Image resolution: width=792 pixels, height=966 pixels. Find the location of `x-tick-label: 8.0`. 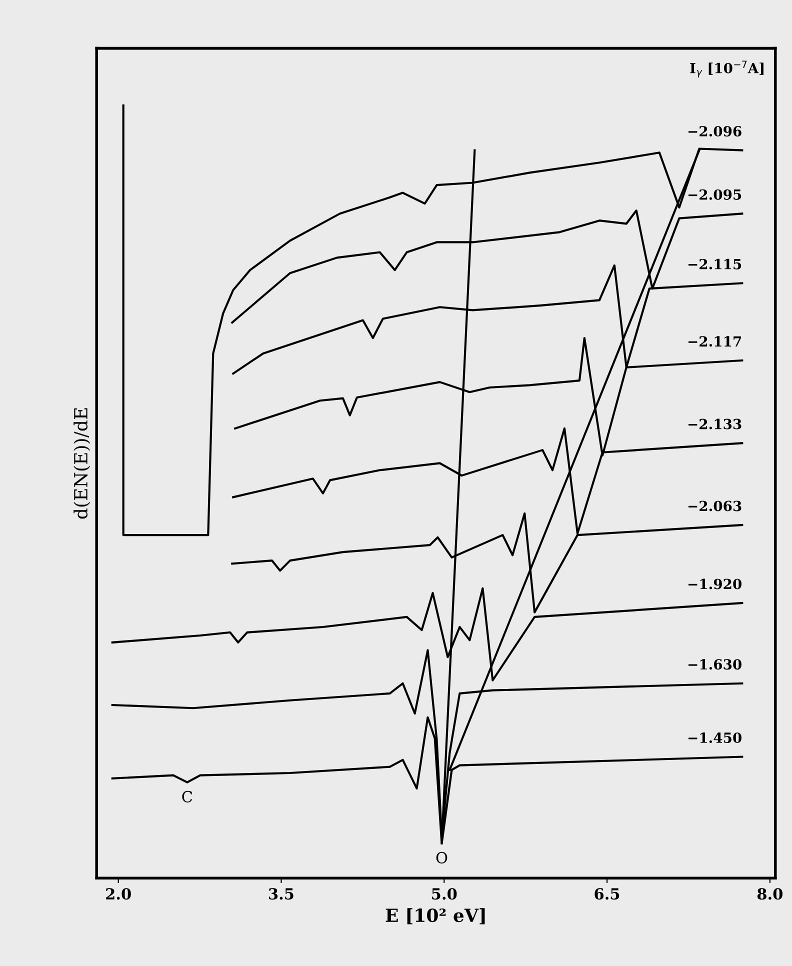

x-tick-label: 8.0 is located at coordinates (770, 894).